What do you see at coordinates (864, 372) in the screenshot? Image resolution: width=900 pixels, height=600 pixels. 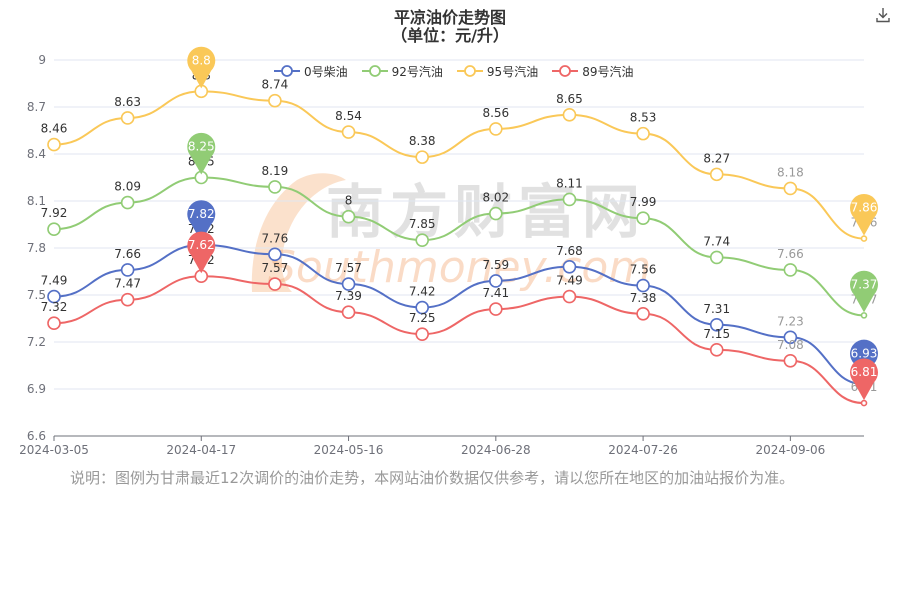 I see `pin-label: 6.81` at bounding box center [864, 372].